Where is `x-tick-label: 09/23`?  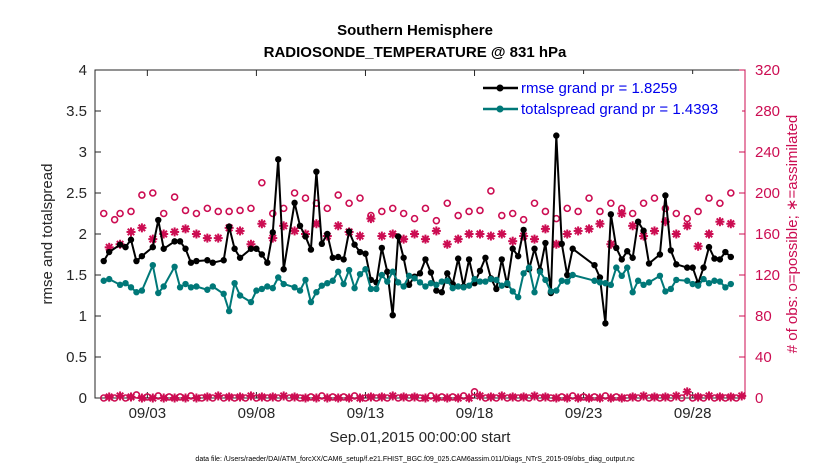
x-tick-label: 09/23 is located at coordinates (584, 413).